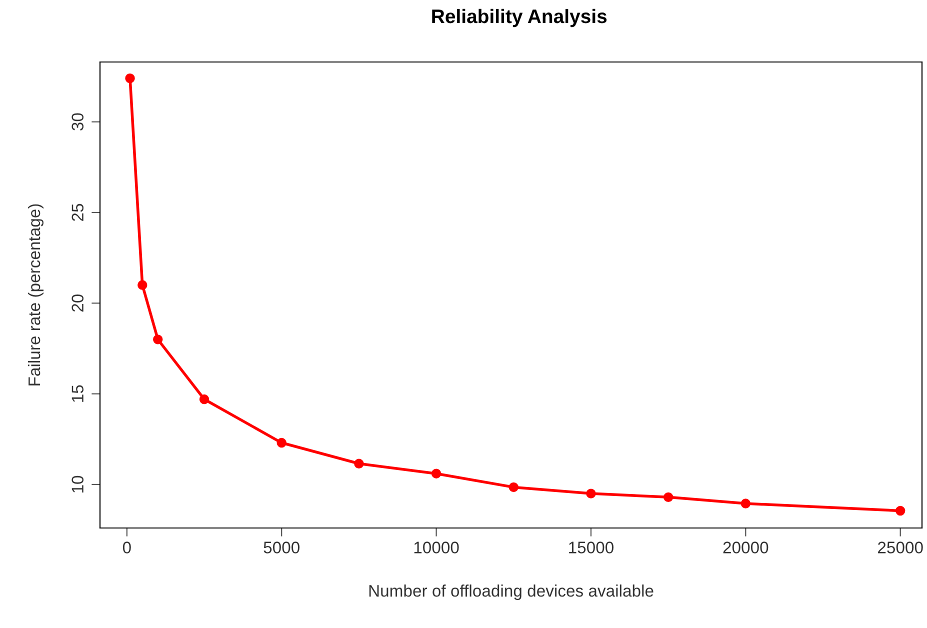 The image size is (927, 628). I want to click on x-tick-label: 15000, so click(591, 548).